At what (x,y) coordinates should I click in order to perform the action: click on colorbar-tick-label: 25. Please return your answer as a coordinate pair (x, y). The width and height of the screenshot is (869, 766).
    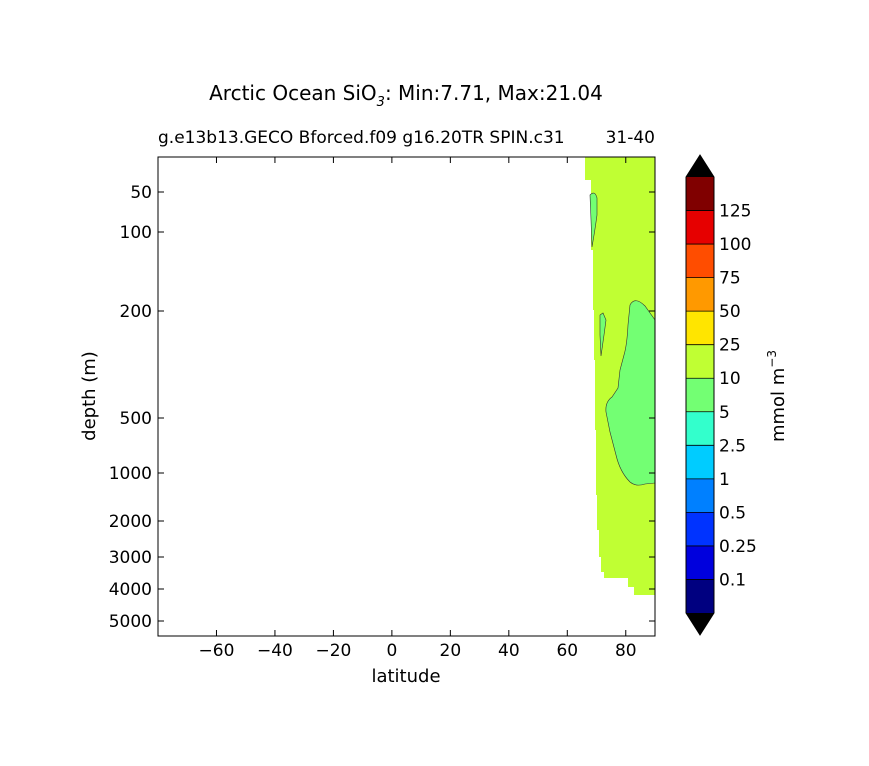
    Looking at the image, I should click on (730, 346).